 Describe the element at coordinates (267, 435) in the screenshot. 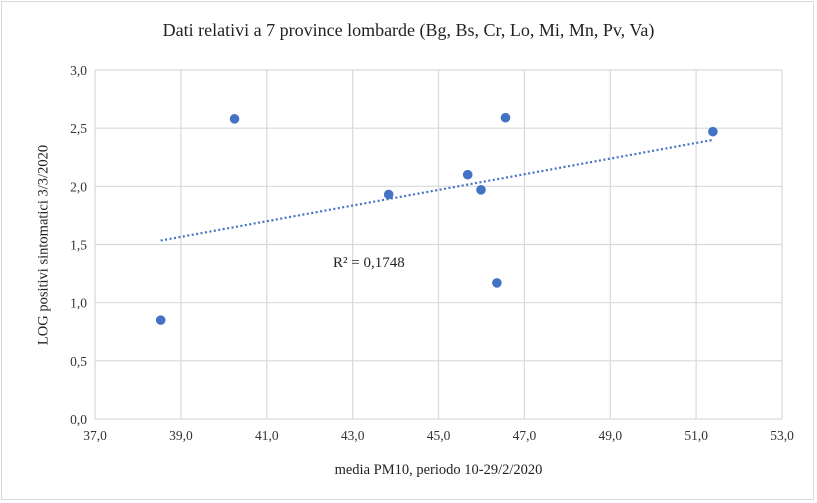

I see `x-tick-label: 41,0` at that location.